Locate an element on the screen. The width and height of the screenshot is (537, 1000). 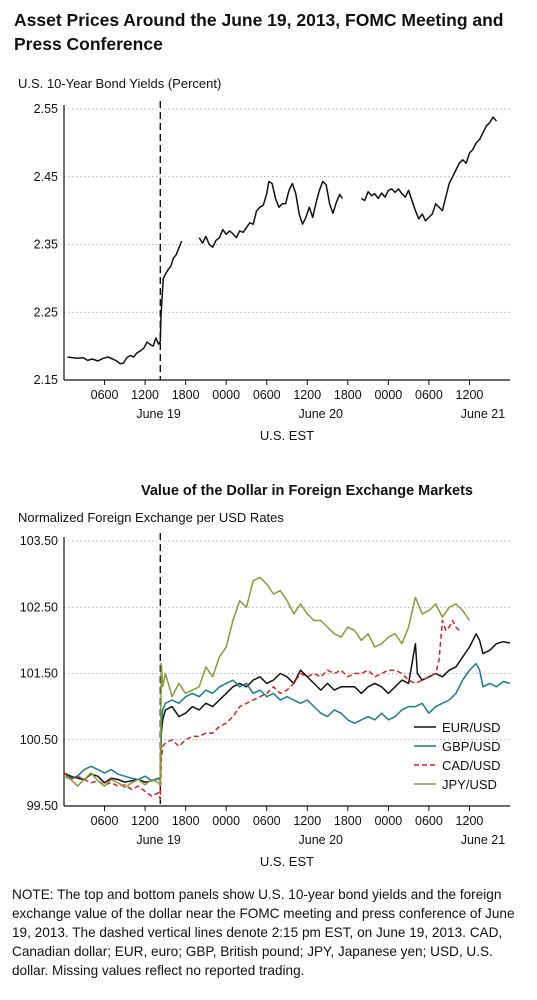
y-axis-label: U.S. 10-Year Bond Yields (Percent) is located at coordinates (119, 83).